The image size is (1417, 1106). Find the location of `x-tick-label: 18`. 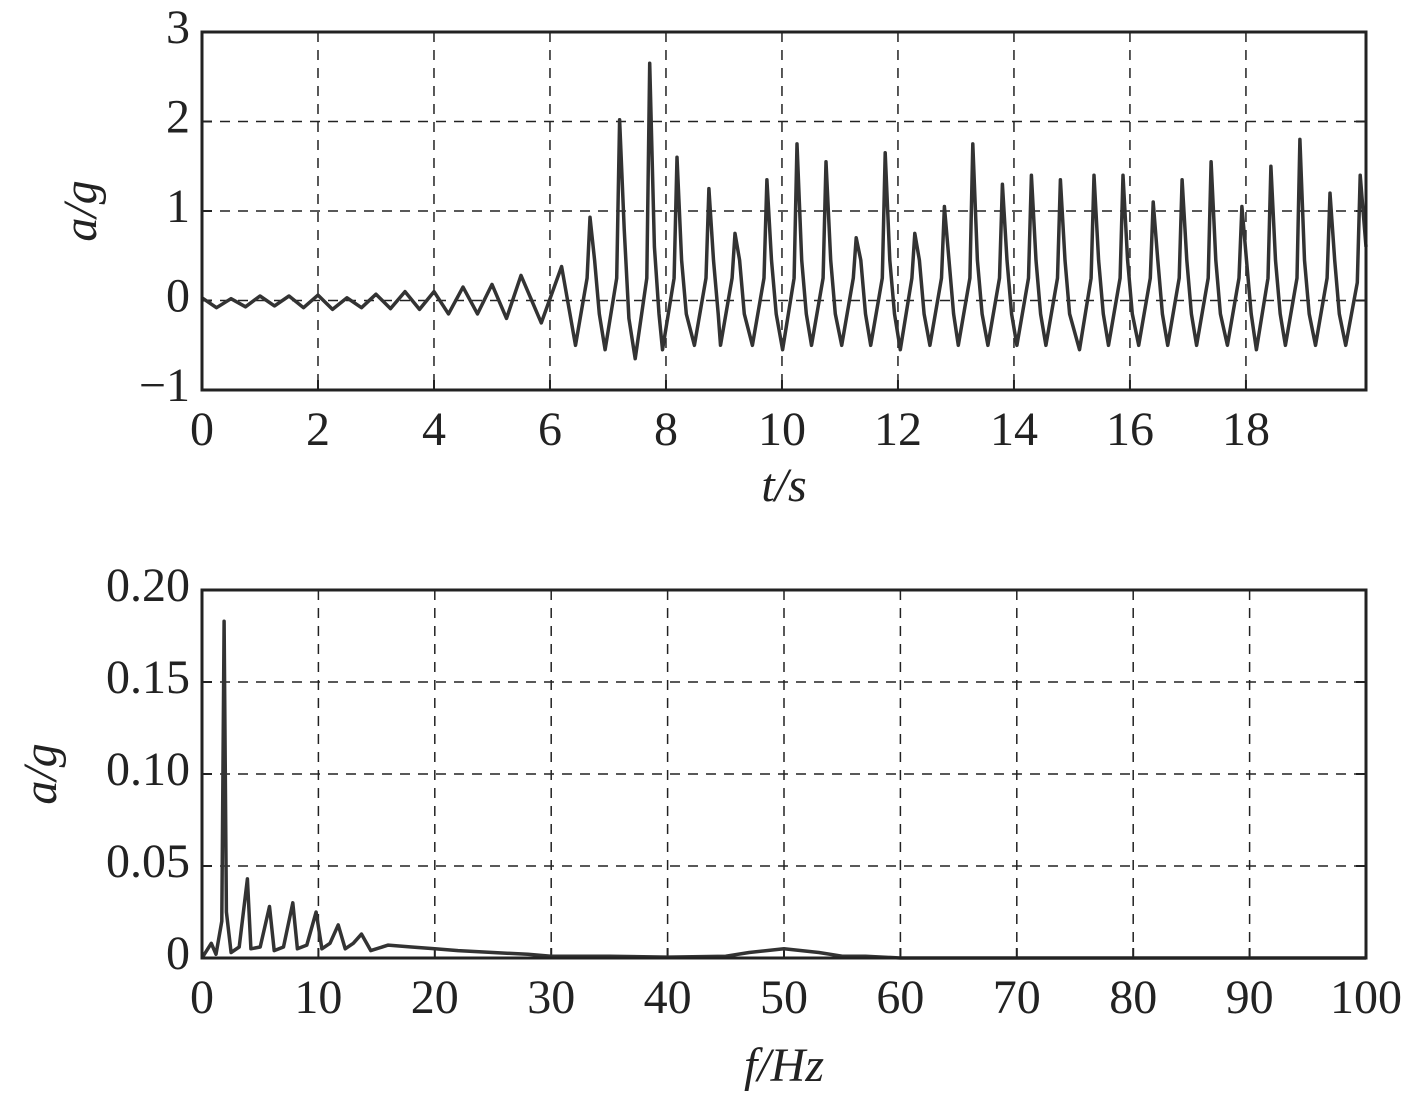

x-tick-label: 18 is located at coordinates (1246, 429).